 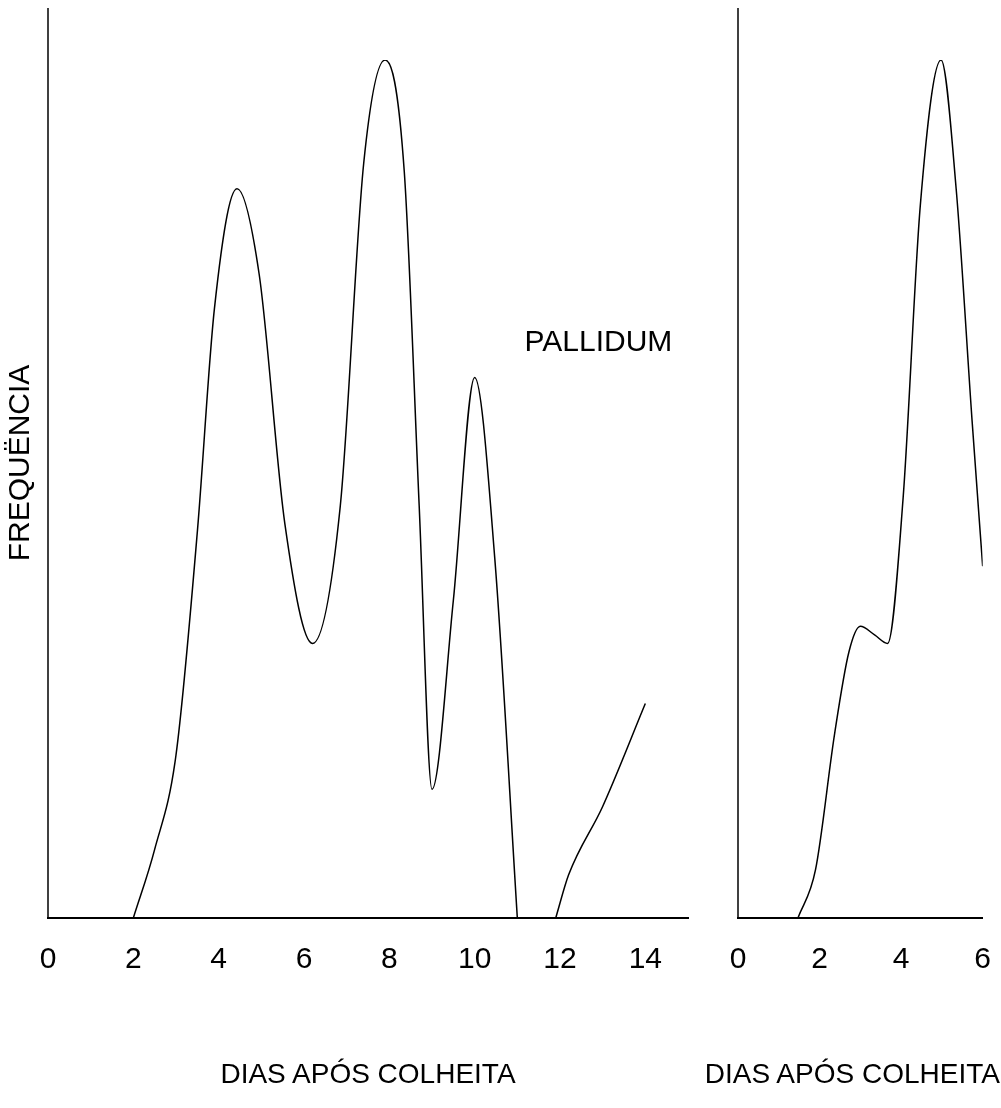 I want to click on x-tick-label: 12, so click(x=560, y=958).